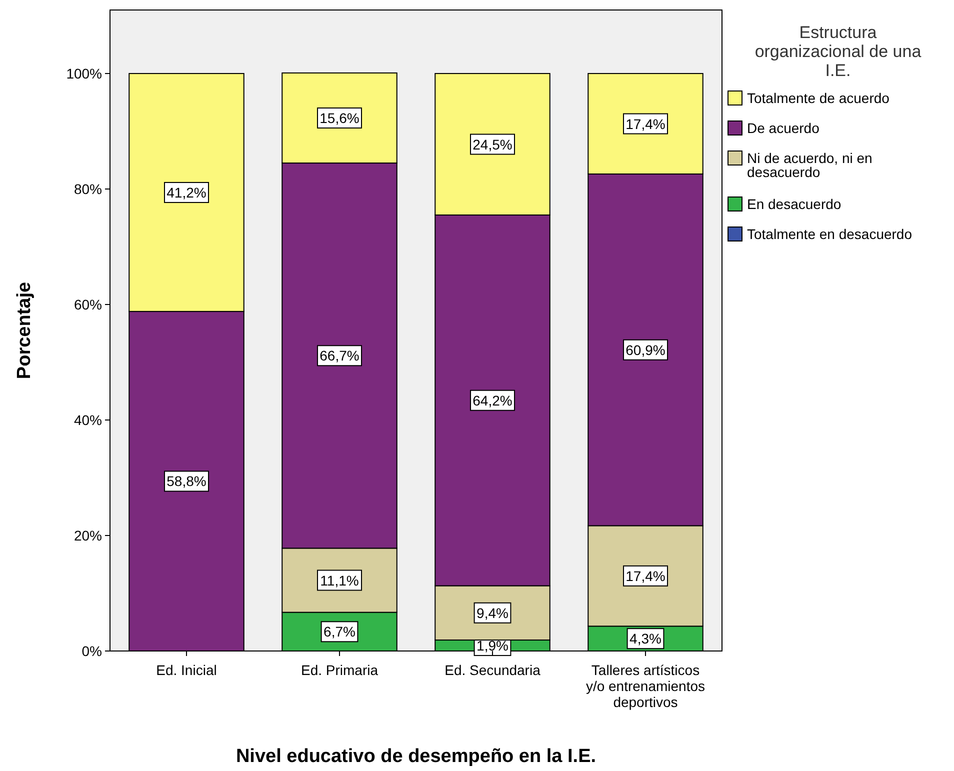 Image resolution: width=954 pixels, height=771 pixels. What do you see at coordinates (794, 204) in the screenshot?
I see `legend-label: En desacuerdo` at bounding box center [794, 204].